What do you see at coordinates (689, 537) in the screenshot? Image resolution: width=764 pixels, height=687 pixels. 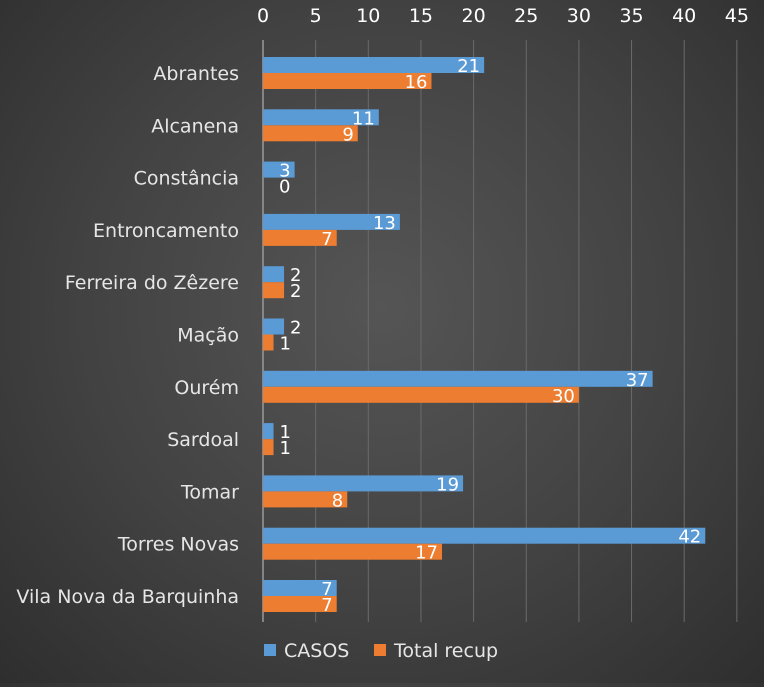 I see `data-label: 42` at bounding box center [689, 537].